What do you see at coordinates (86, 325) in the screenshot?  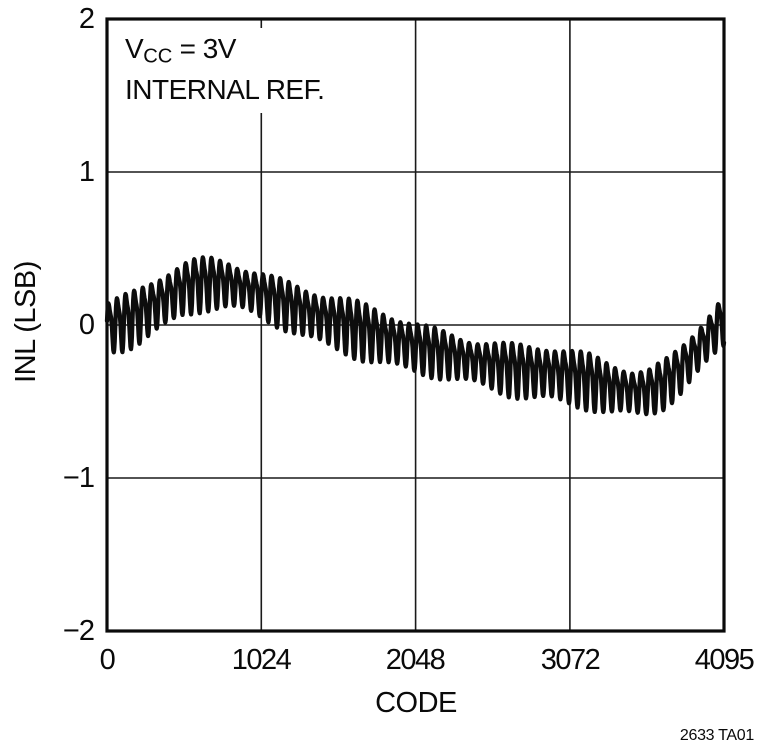 I see `y-tick-label: 0` at bounding box center [86, 325].